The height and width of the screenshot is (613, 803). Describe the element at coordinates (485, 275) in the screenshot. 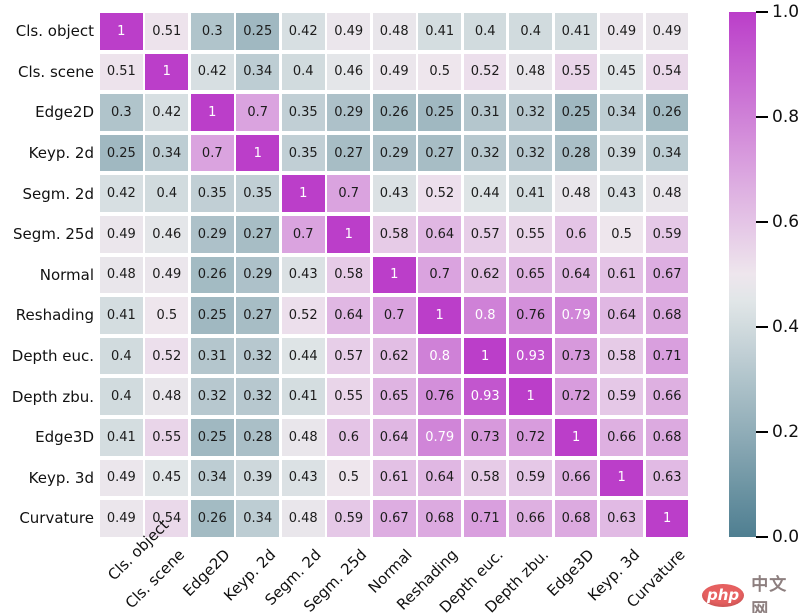

I see `heatmap-cell: 0.62` at that location.